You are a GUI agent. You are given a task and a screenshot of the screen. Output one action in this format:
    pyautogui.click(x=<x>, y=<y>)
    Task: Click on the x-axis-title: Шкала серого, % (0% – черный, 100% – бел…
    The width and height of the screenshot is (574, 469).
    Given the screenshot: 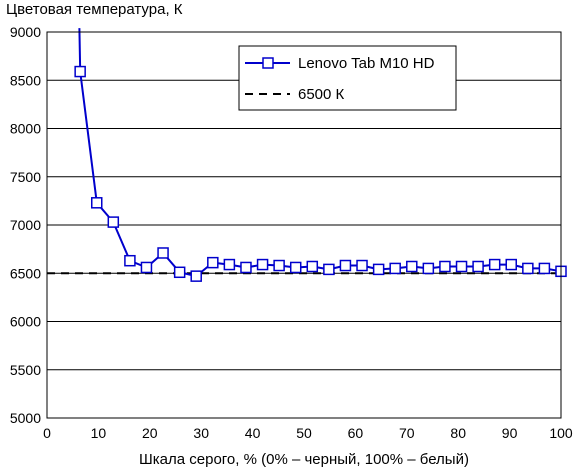 What is the action you would take?
    pyautogui.click(x=304, y=459)
    